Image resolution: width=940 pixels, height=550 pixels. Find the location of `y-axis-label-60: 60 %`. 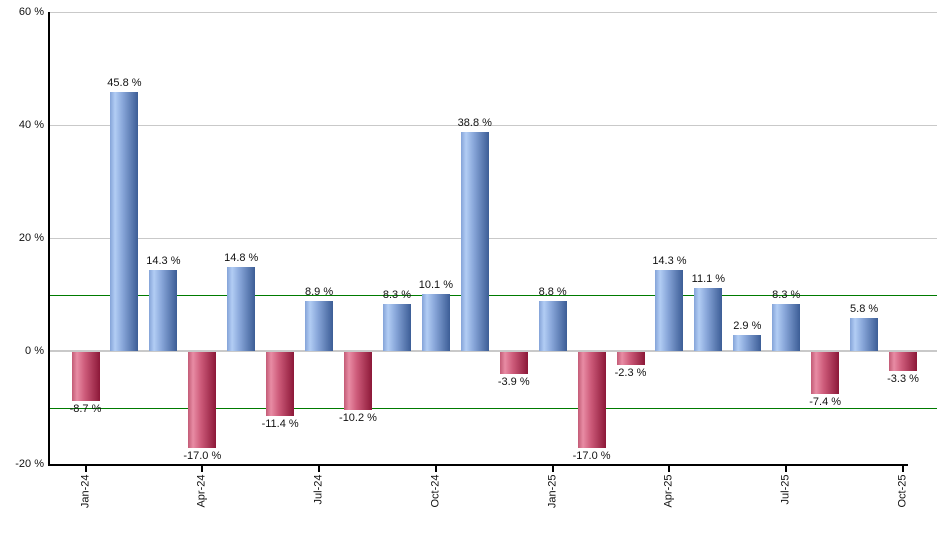

y-axis-label-60: 60 % is located at coordinates (31, 12).